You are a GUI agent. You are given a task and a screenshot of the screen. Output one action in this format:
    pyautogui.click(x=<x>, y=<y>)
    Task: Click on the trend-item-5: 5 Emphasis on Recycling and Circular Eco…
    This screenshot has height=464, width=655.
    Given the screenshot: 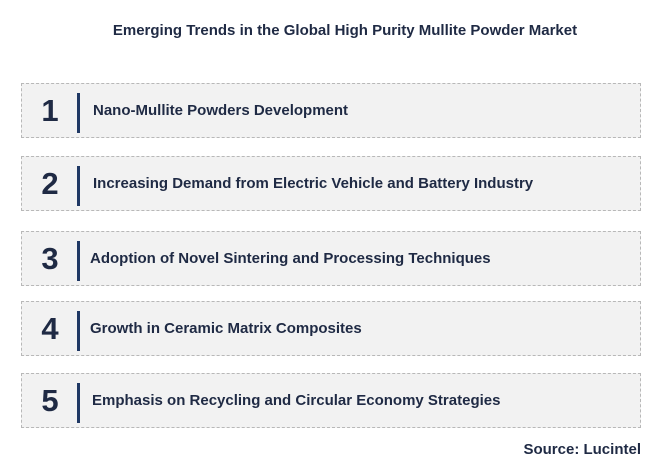 What is the action you would take?
    pyautogui.click(x=331, y=400)
    